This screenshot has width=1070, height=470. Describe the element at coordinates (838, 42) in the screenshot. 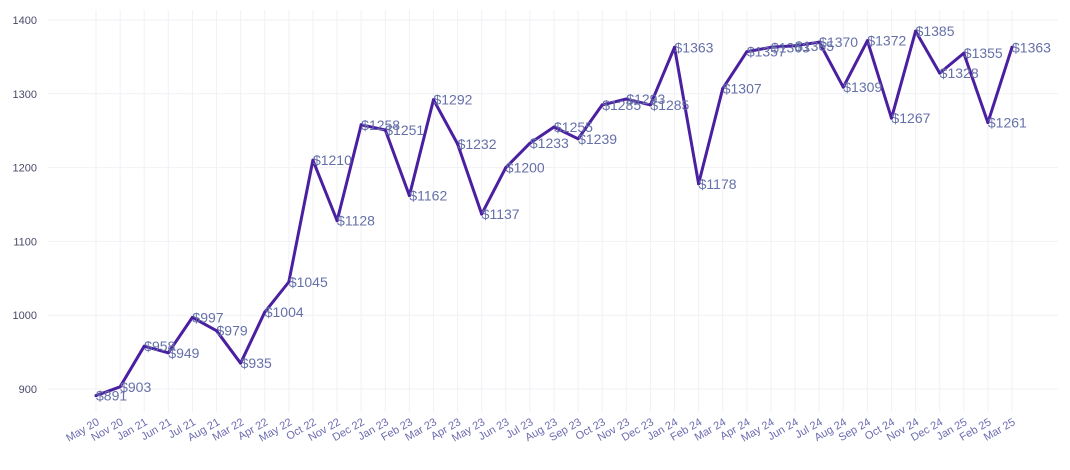

I see `data-label: $1370` at that location.